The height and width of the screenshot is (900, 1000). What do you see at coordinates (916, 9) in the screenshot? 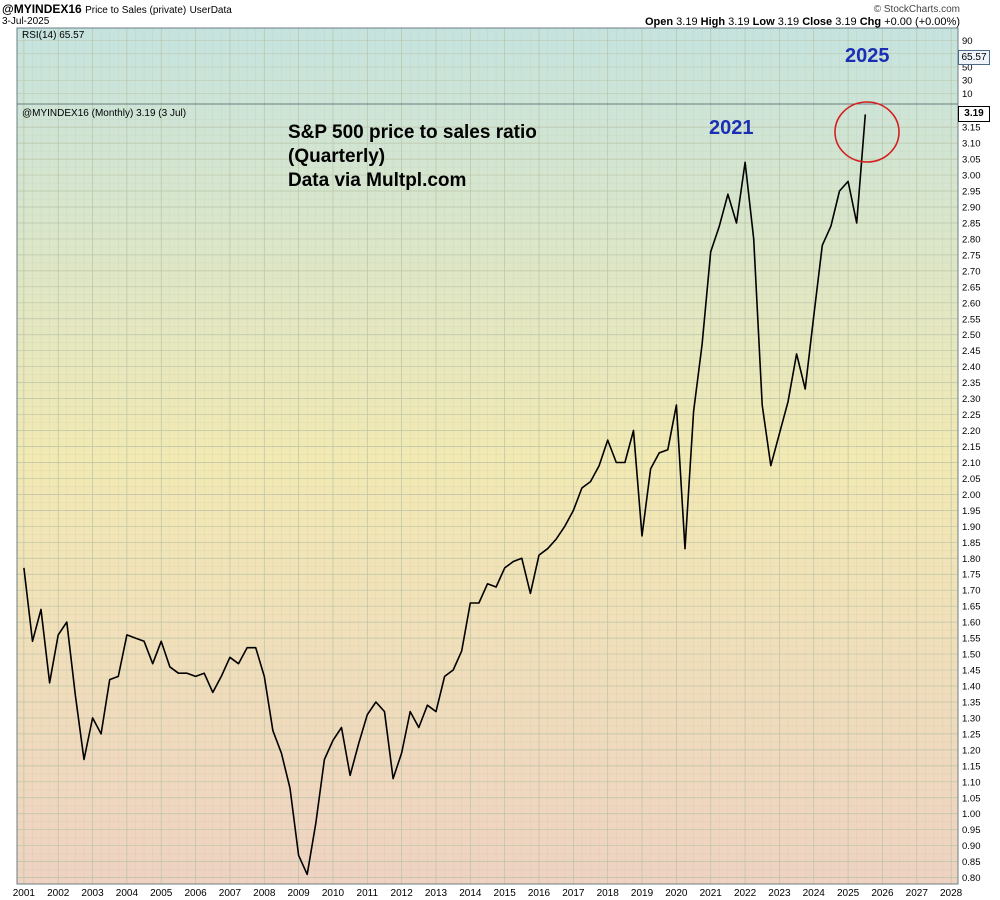
I see `brand-credit: © StockCharts.com` at bounding box center [916, 9].